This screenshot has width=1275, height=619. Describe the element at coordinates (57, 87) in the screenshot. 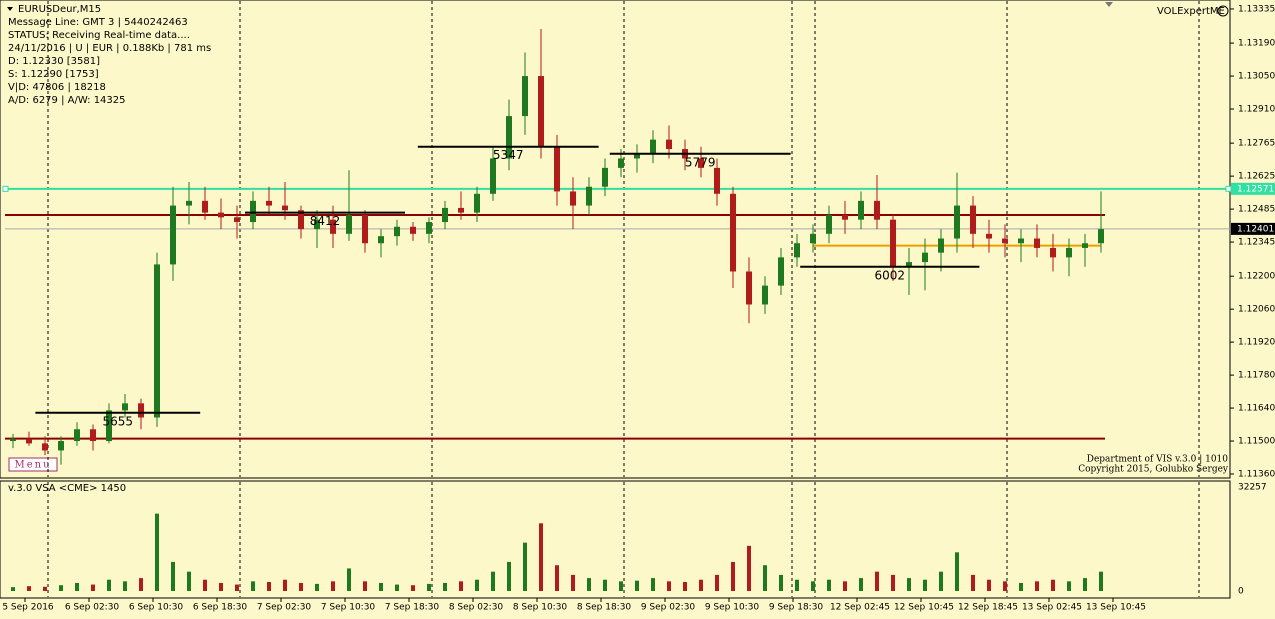

I see `info-line: V|D: 47806 | 18218` at that location.